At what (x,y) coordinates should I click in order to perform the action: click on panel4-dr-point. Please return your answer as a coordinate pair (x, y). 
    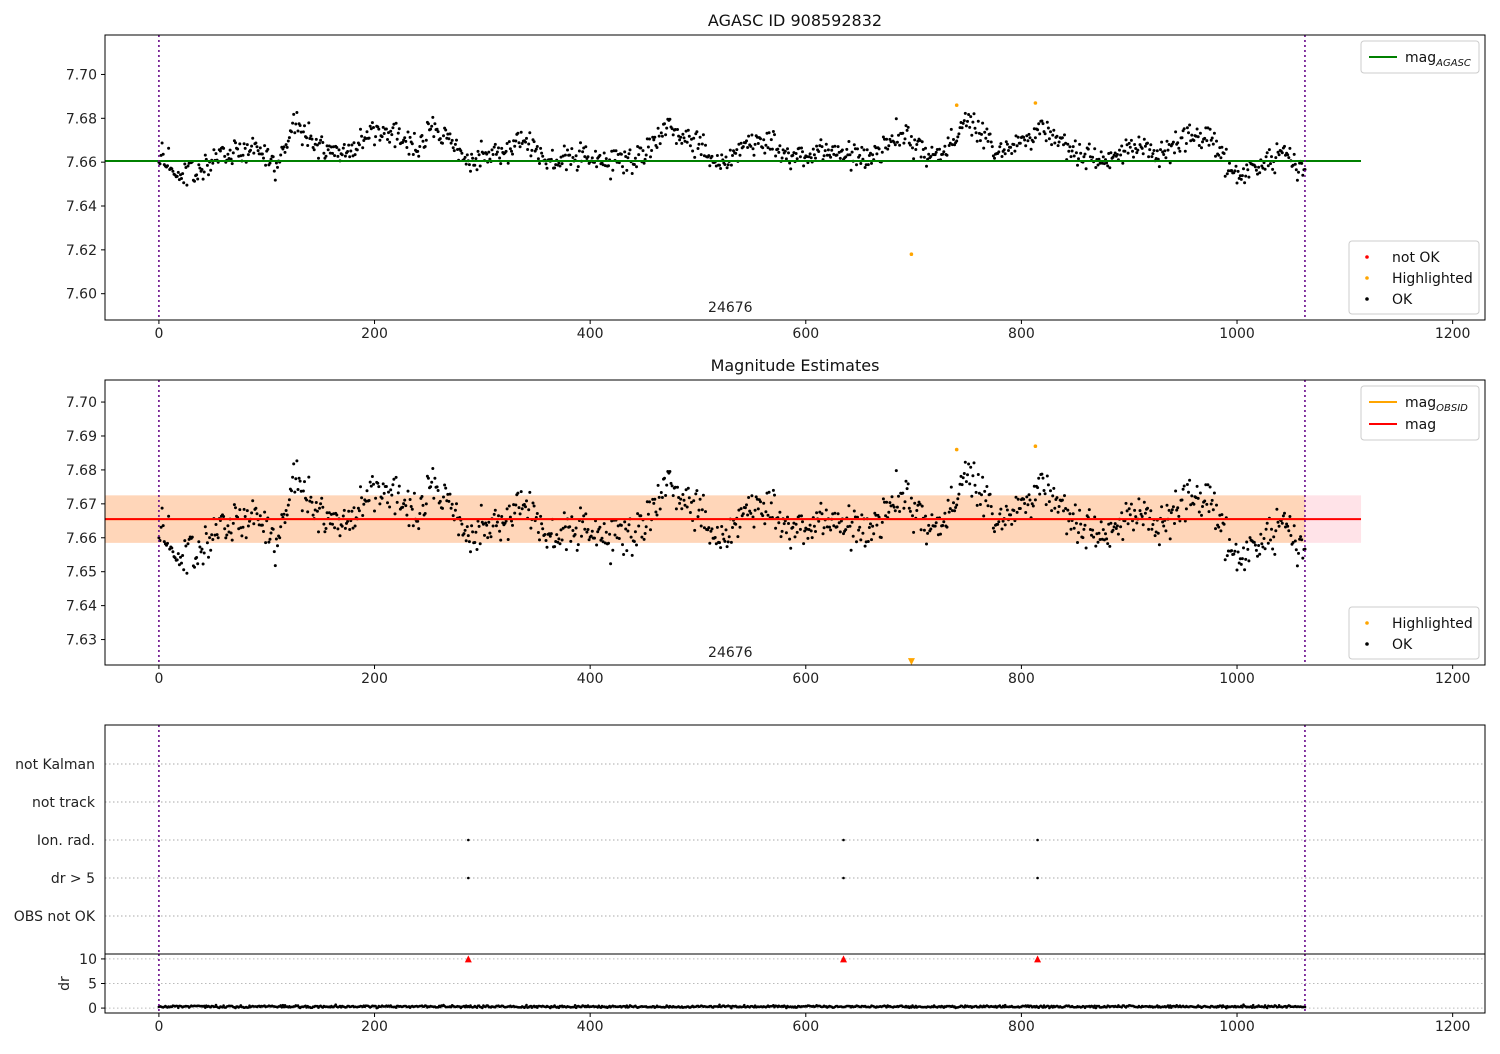
    Looking at the image, I should click on (1094, 1006).